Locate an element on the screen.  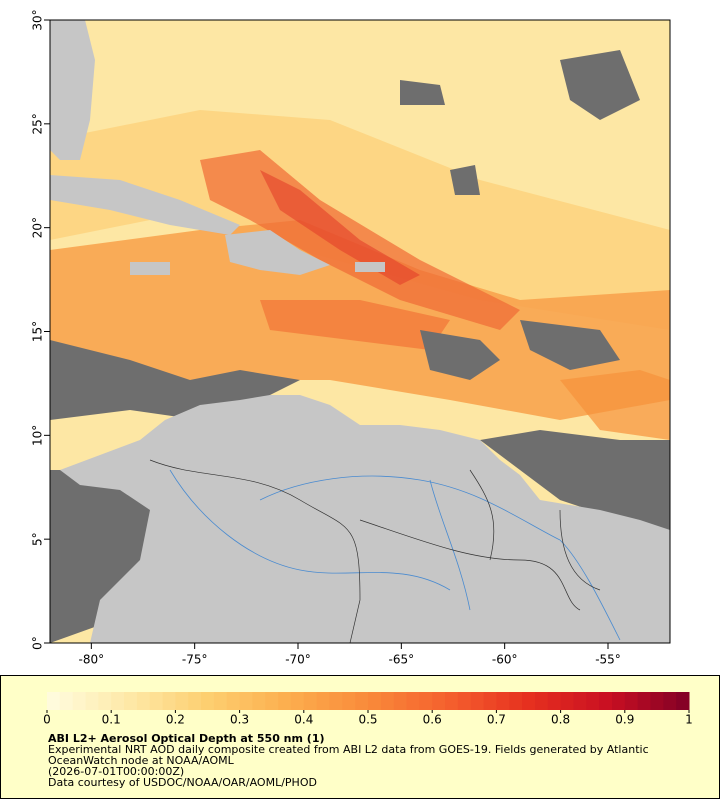
x-tick-label: -60° is located at coordinates (505, 660).